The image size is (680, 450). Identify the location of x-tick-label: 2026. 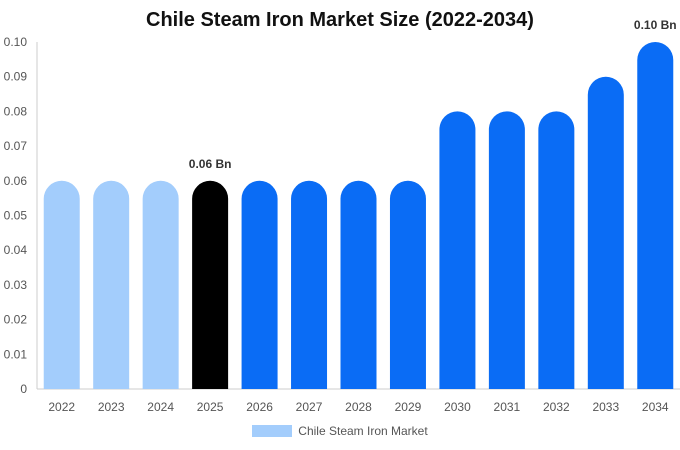
(259, 407).